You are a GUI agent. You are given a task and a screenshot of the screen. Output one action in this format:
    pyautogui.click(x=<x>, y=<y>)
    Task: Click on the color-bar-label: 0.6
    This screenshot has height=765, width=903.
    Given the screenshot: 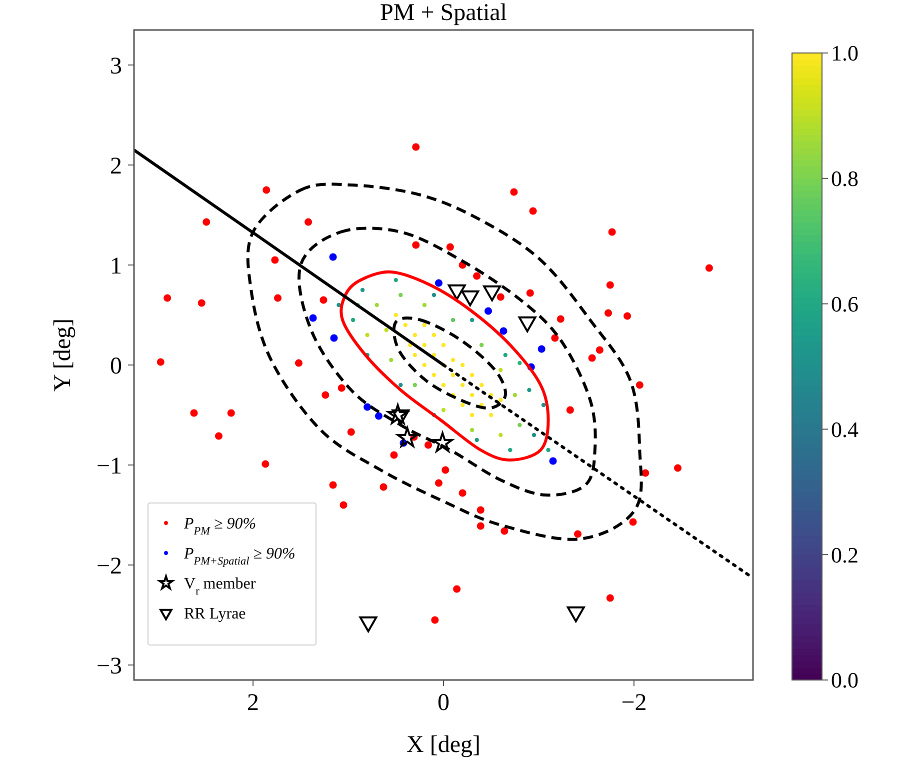 What is the action you would take?
    pyautogui.click(x=844, y=304)
    